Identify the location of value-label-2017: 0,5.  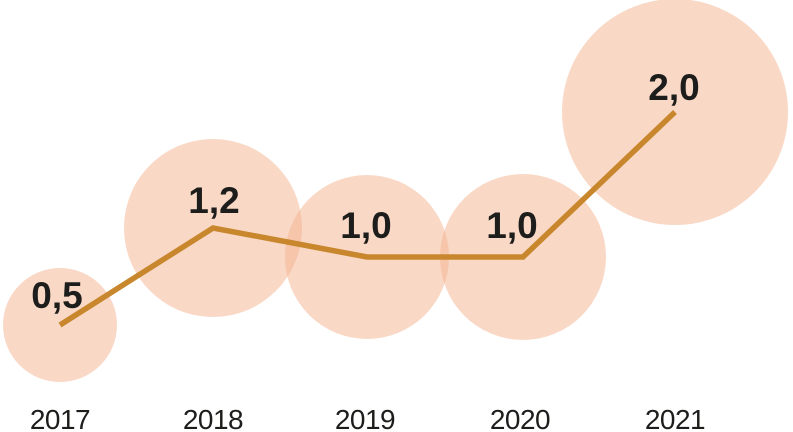
(56, 295).